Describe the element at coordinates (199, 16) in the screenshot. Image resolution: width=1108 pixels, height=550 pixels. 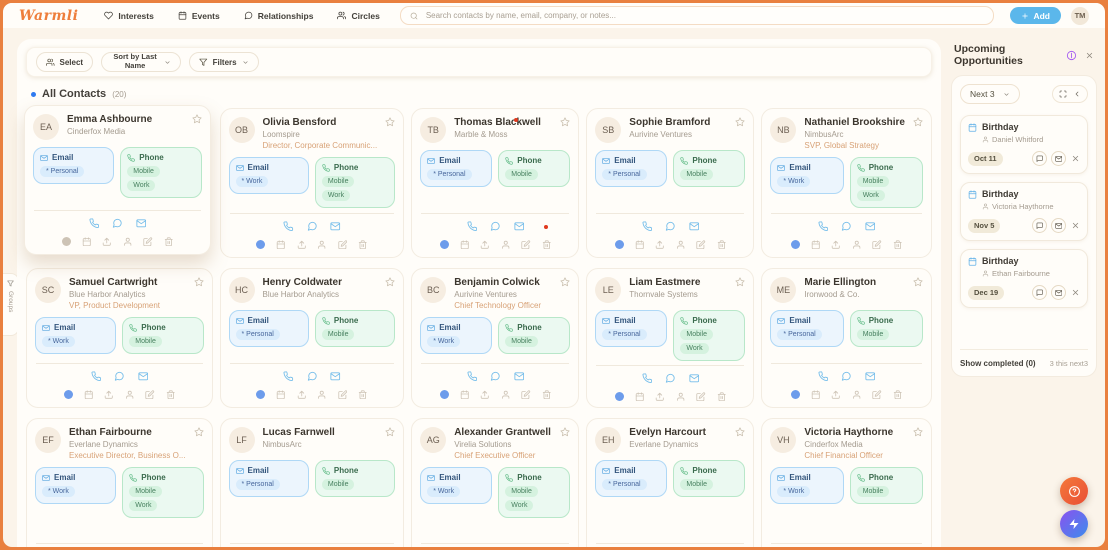
I see `nav-item-events: Events` at that location.